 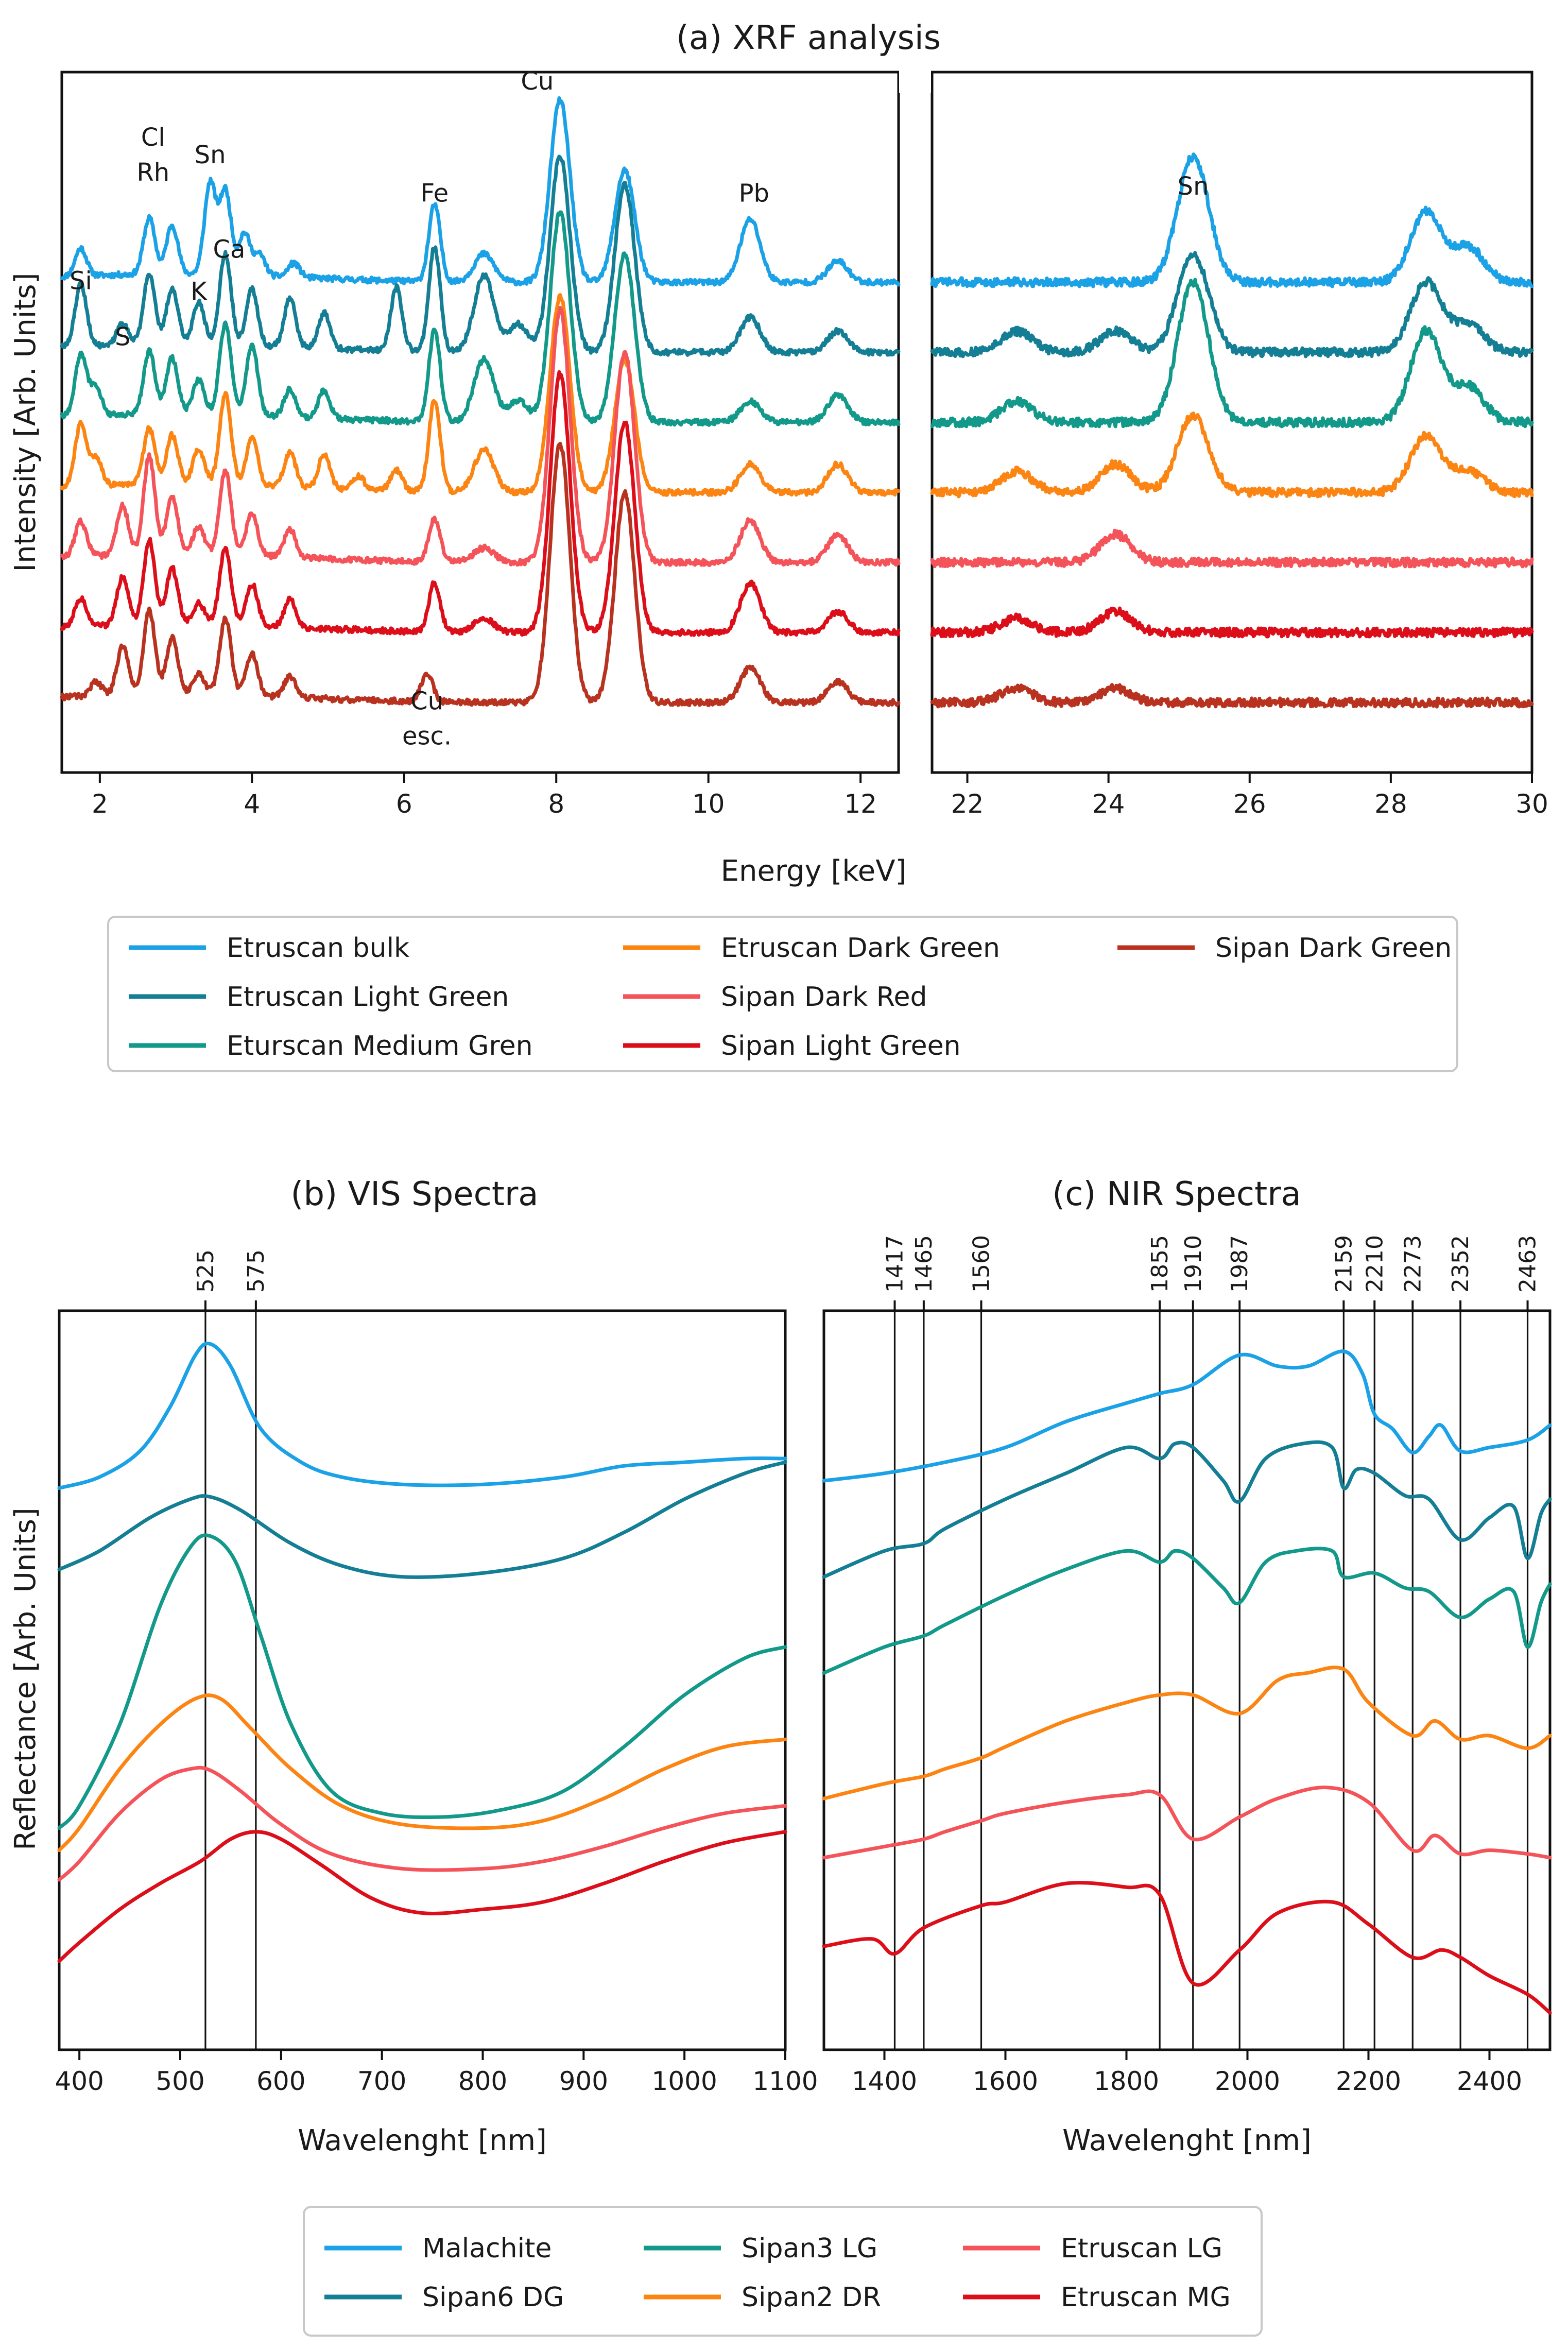 I want to click on panel-c-series, so click(x=1187, y=1682).